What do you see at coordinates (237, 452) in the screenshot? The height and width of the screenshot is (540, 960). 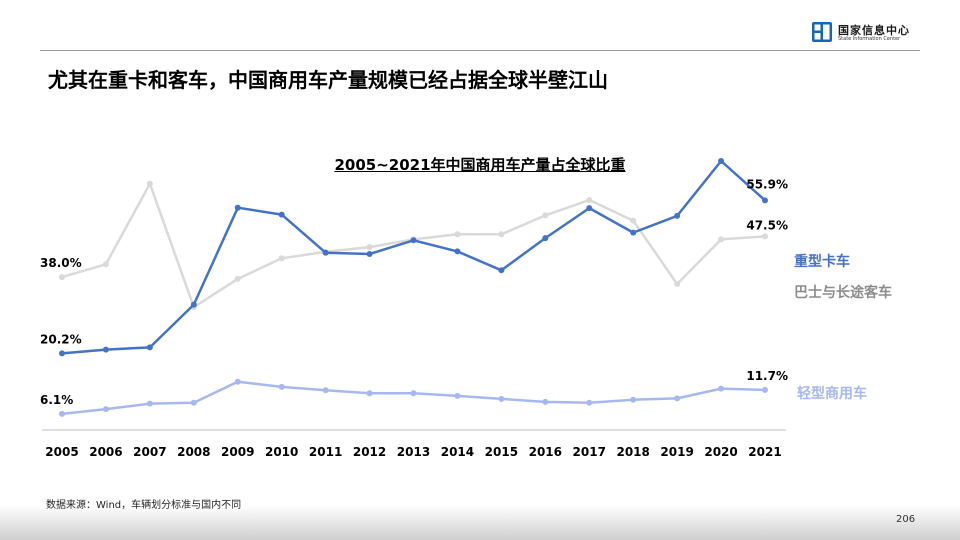 I see `x-tick-label-2009: 2009` at bounding box center [237, 452].